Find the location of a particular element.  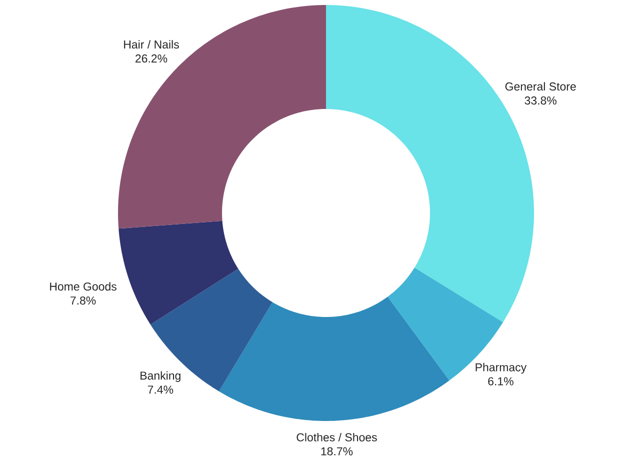

slice-label: General Store is located at coordinates (540, 86).